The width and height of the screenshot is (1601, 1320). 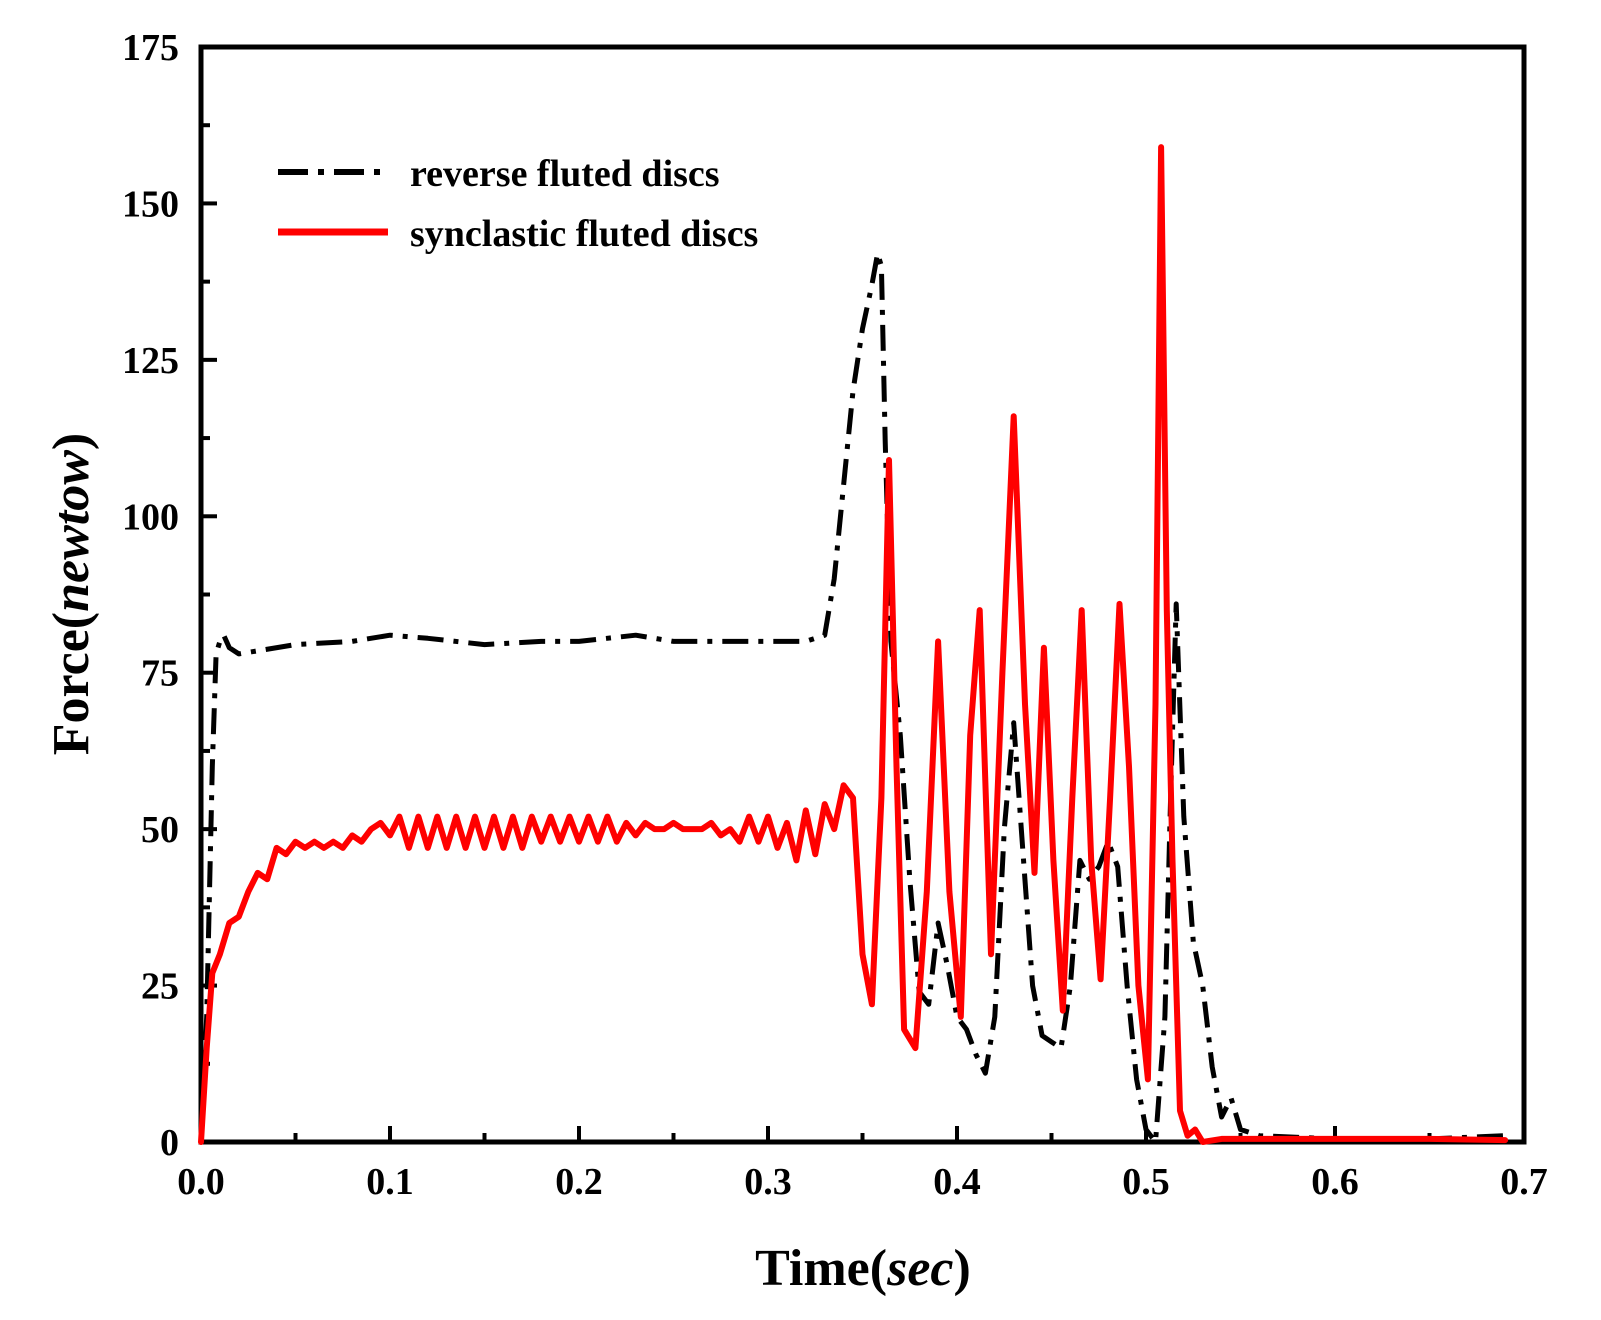 What do you see at coordinates (71, 531) in the screenshot?
I see `y-axis-title-unit: newtow` at bounding box center [71, 531].